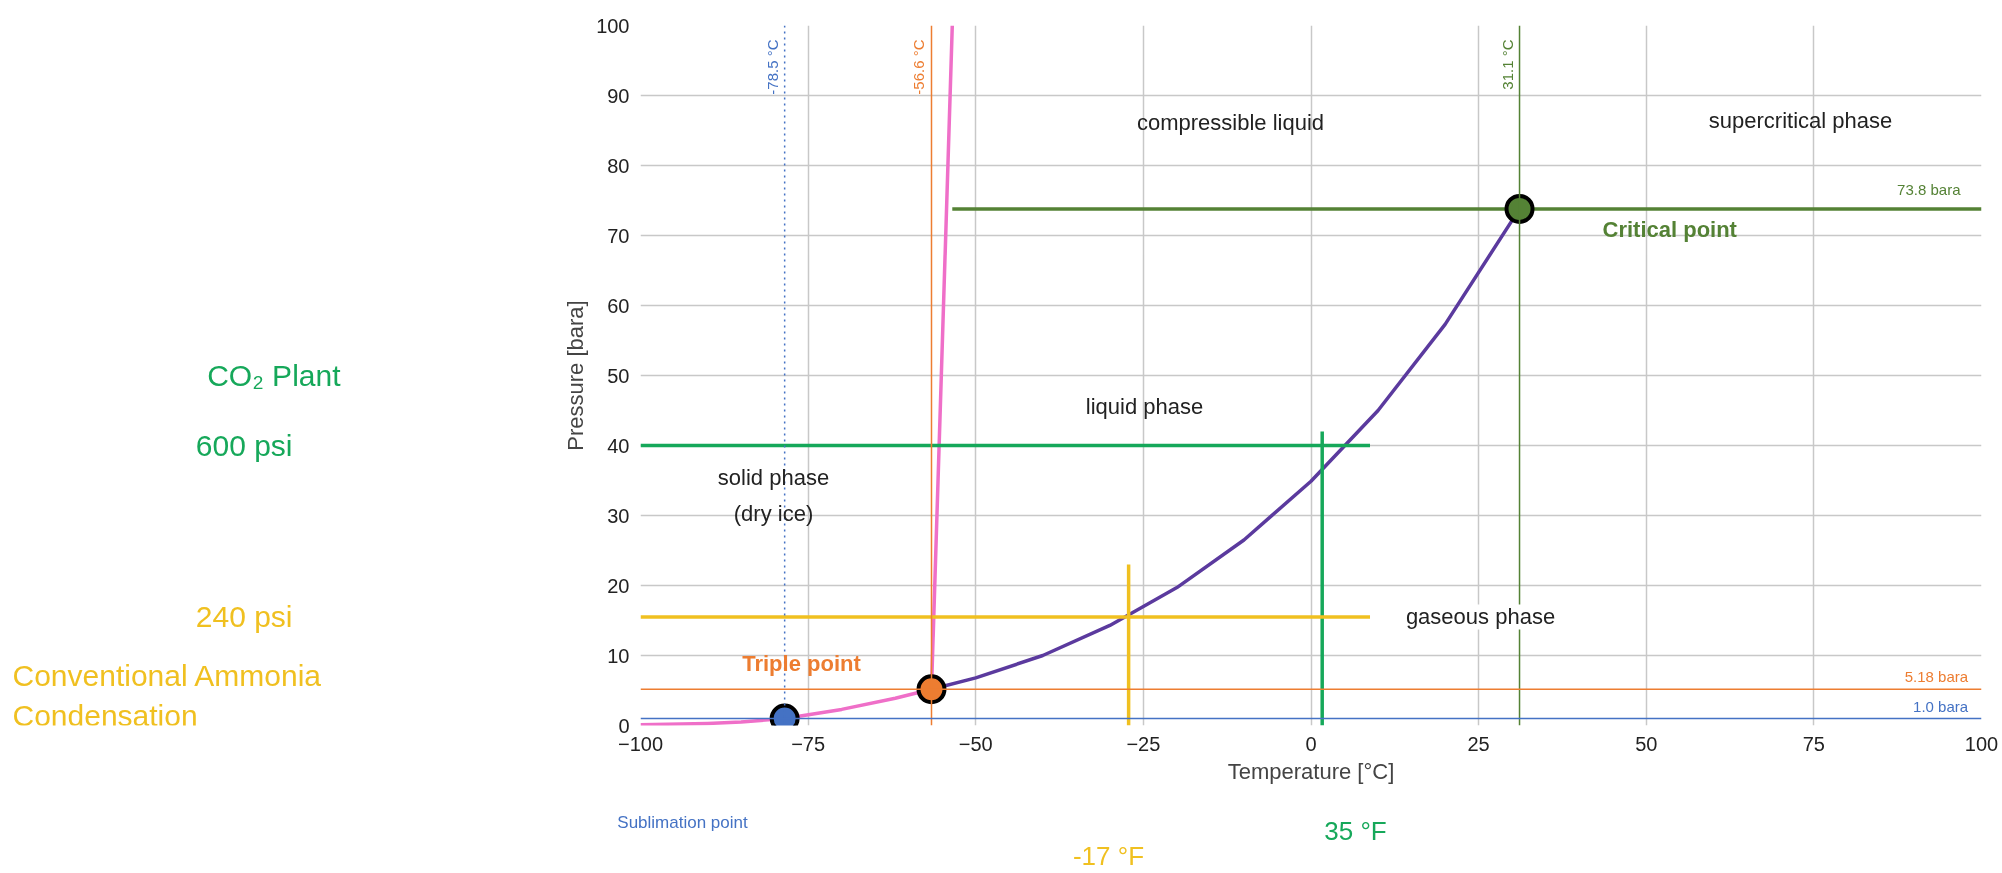 This screenshot has width=2002, height=873. What do you see at coordinates (1311, 771) in the screenshot?
I see `x-axis-title: Temperature [°C]` at bounding box center [1311, 771].